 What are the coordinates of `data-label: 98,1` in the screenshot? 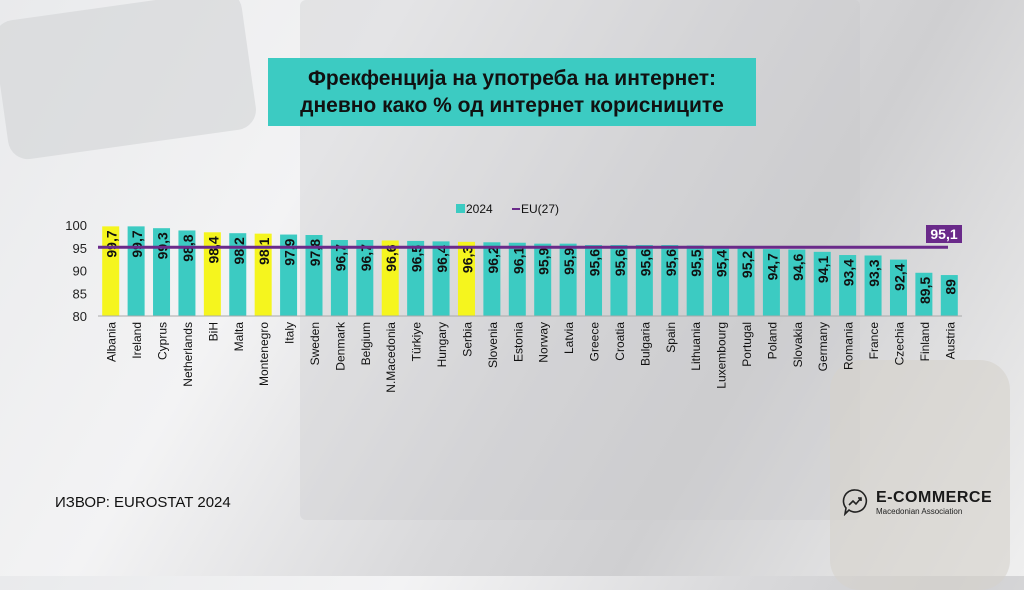 It's located at (264, 250).